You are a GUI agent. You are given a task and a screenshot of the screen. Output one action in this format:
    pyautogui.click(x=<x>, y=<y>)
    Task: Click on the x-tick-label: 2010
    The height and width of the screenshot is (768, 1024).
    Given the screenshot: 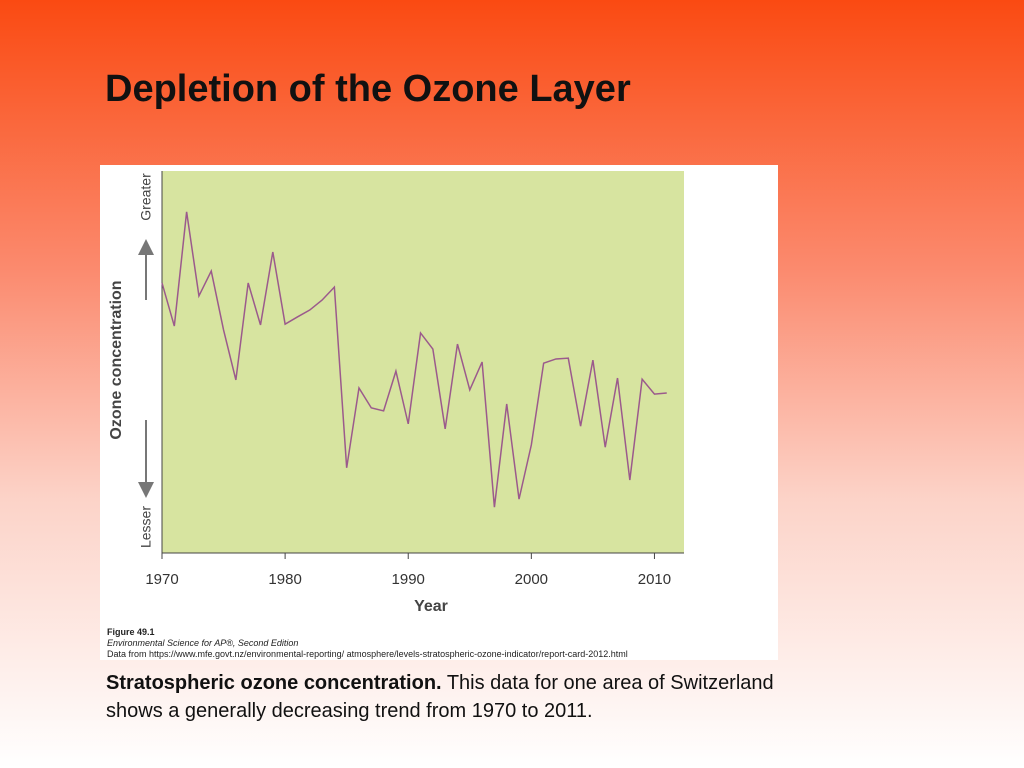 What is the action you would take?
    pyautogui.click(x=654, y=579)
    